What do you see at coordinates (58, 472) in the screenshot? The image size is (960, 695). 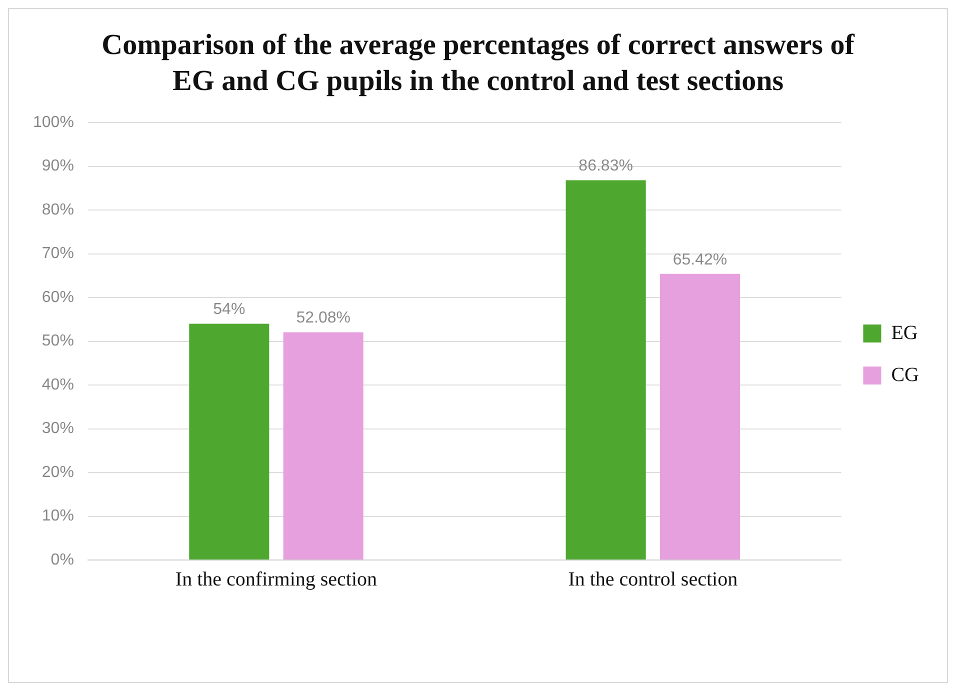 I see `y-tick-label: 20%` at bounding box center [58, 472].